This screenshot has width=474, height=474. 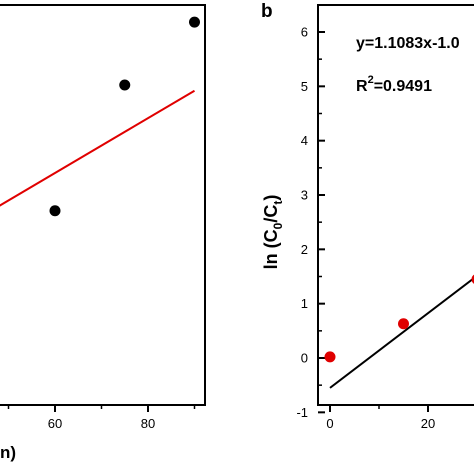 What do you see at coordinates (329, 423) in the screenshot?
I see `panel-b-x-tick-label: 0` at bounding box center [329, 423].